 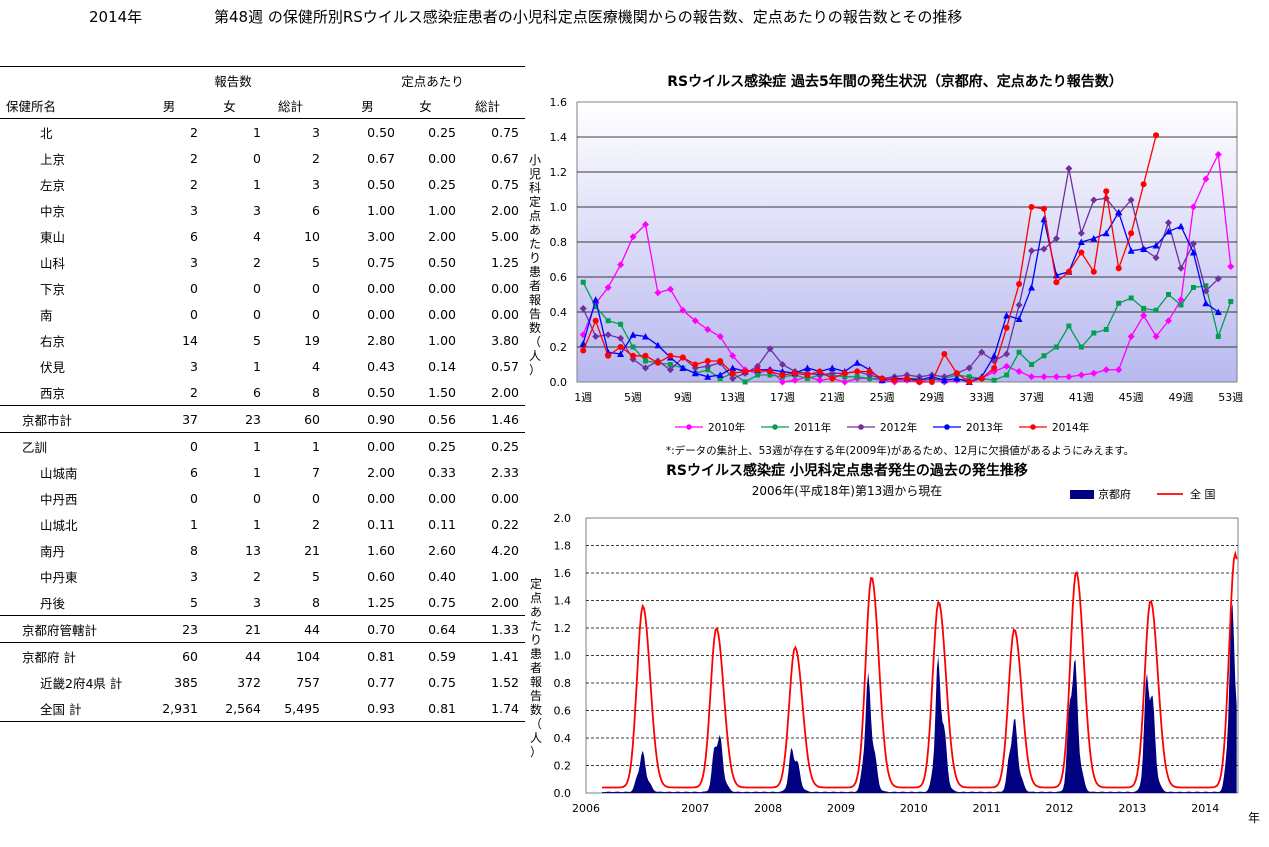 What do you see at coordinates (257, 602) in the screenshot?
I see `cell-f: 3` at bounding box center [257, 602].